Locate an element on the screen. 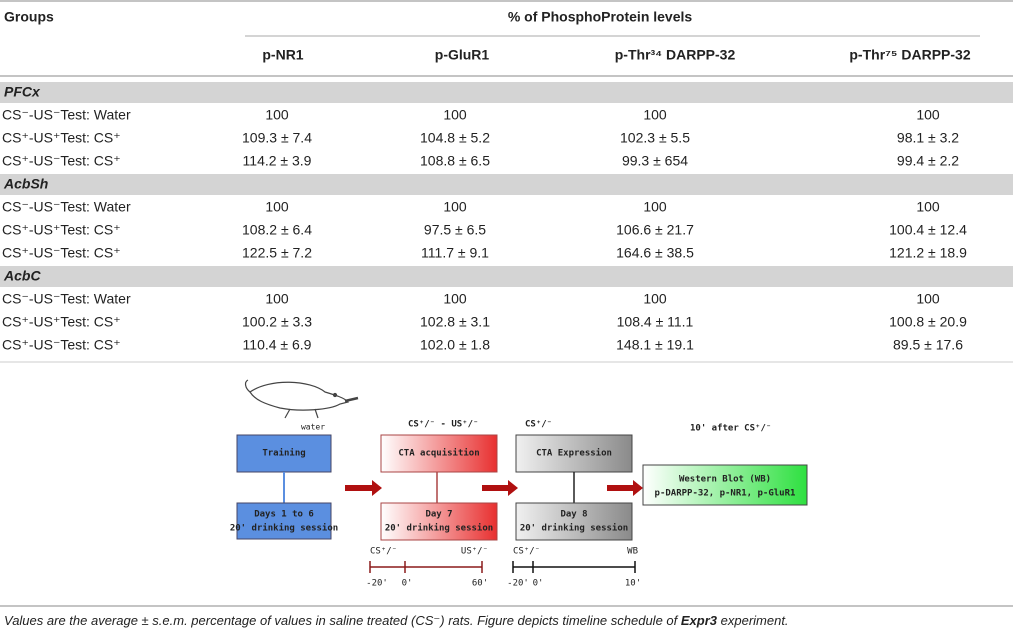  cell: 148.1 ± 19.1 is located at coordinates (655, 345).